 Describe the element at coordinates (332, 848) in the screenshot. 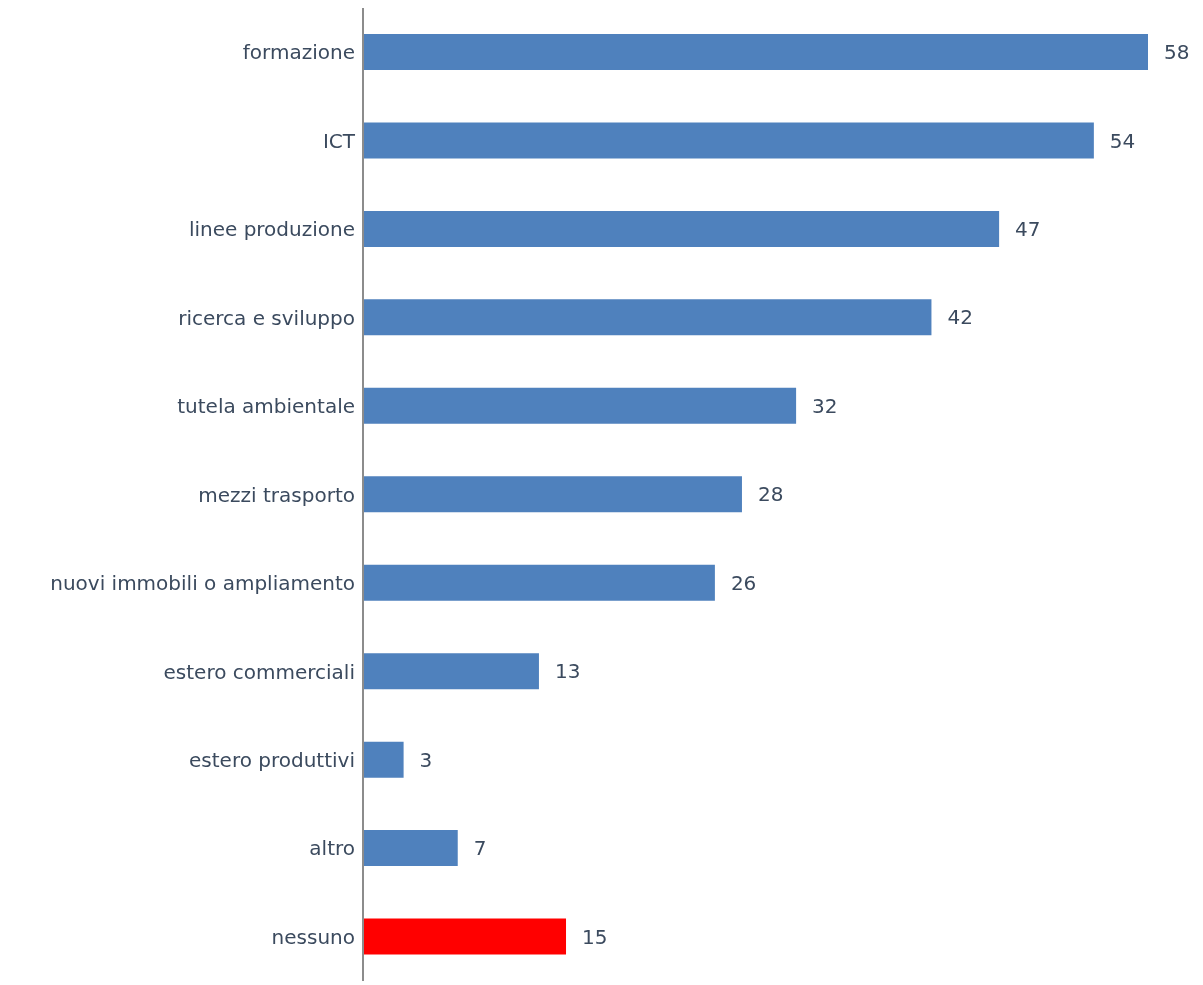

I see `y-tick-label: altro` at that location.